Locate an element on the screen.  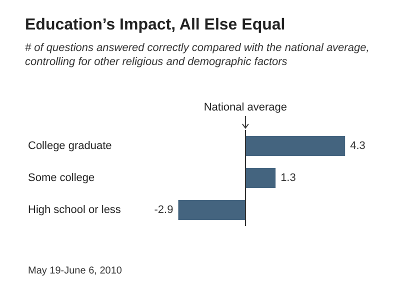
data-label: 1.3 is located at coordinates (288, 178).